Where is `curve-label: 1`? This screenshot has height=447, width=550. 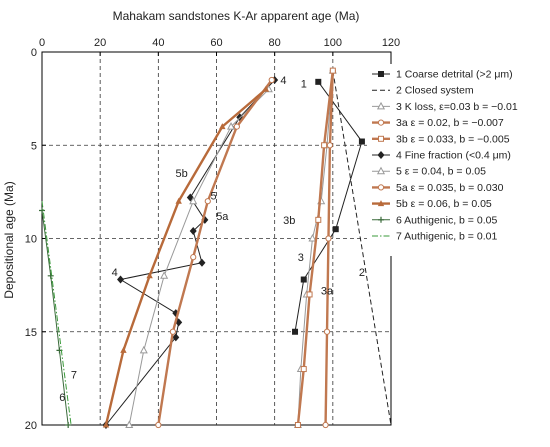 curve-label: 1 is located at coordinates (304, 85).